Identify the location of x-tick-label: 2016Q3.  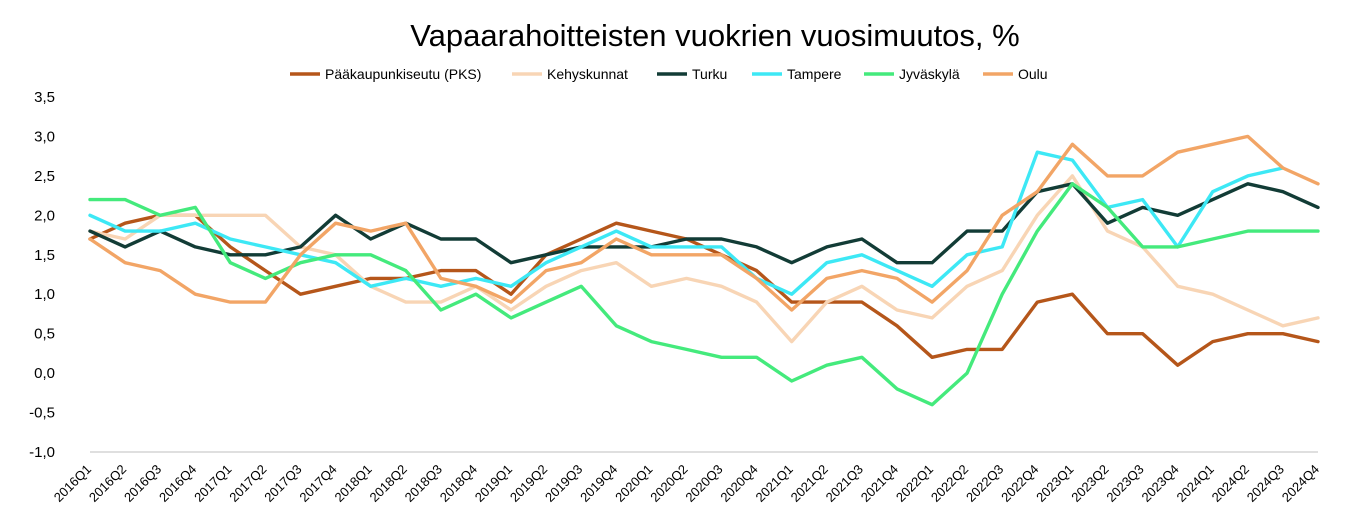
(142, 483).